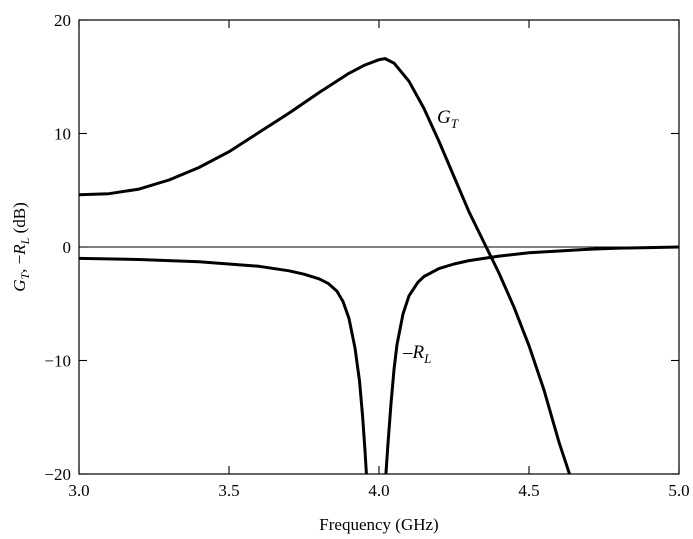 This screenshot has height=539, width=693. I want to click on x-tick-label: 4.5, so click(528, 490).